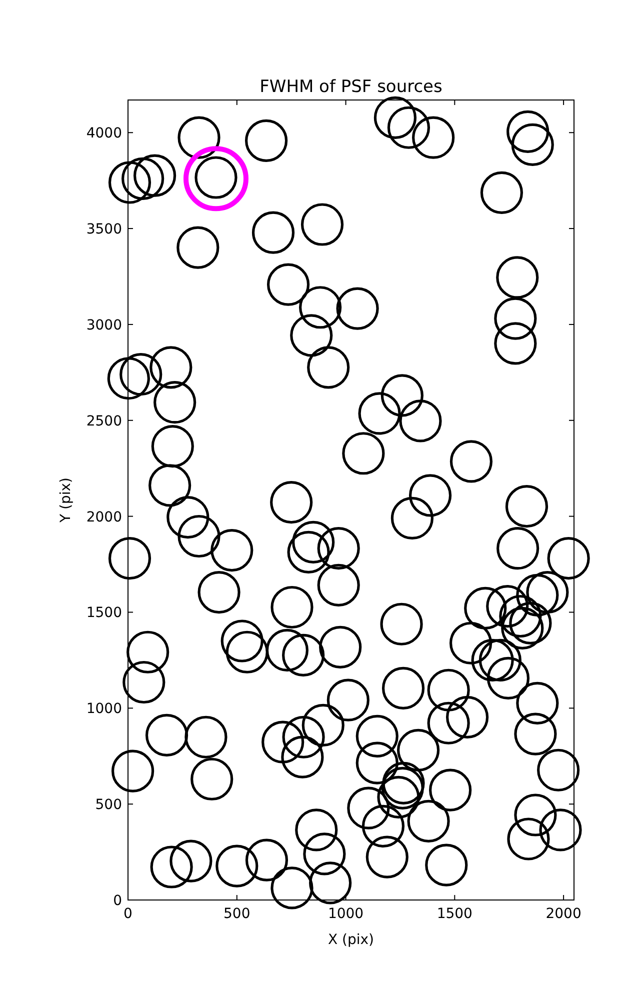  Describe the element at coordinates (117, 901) in the screenshot. I see `y-tick-label: 0` at that location.